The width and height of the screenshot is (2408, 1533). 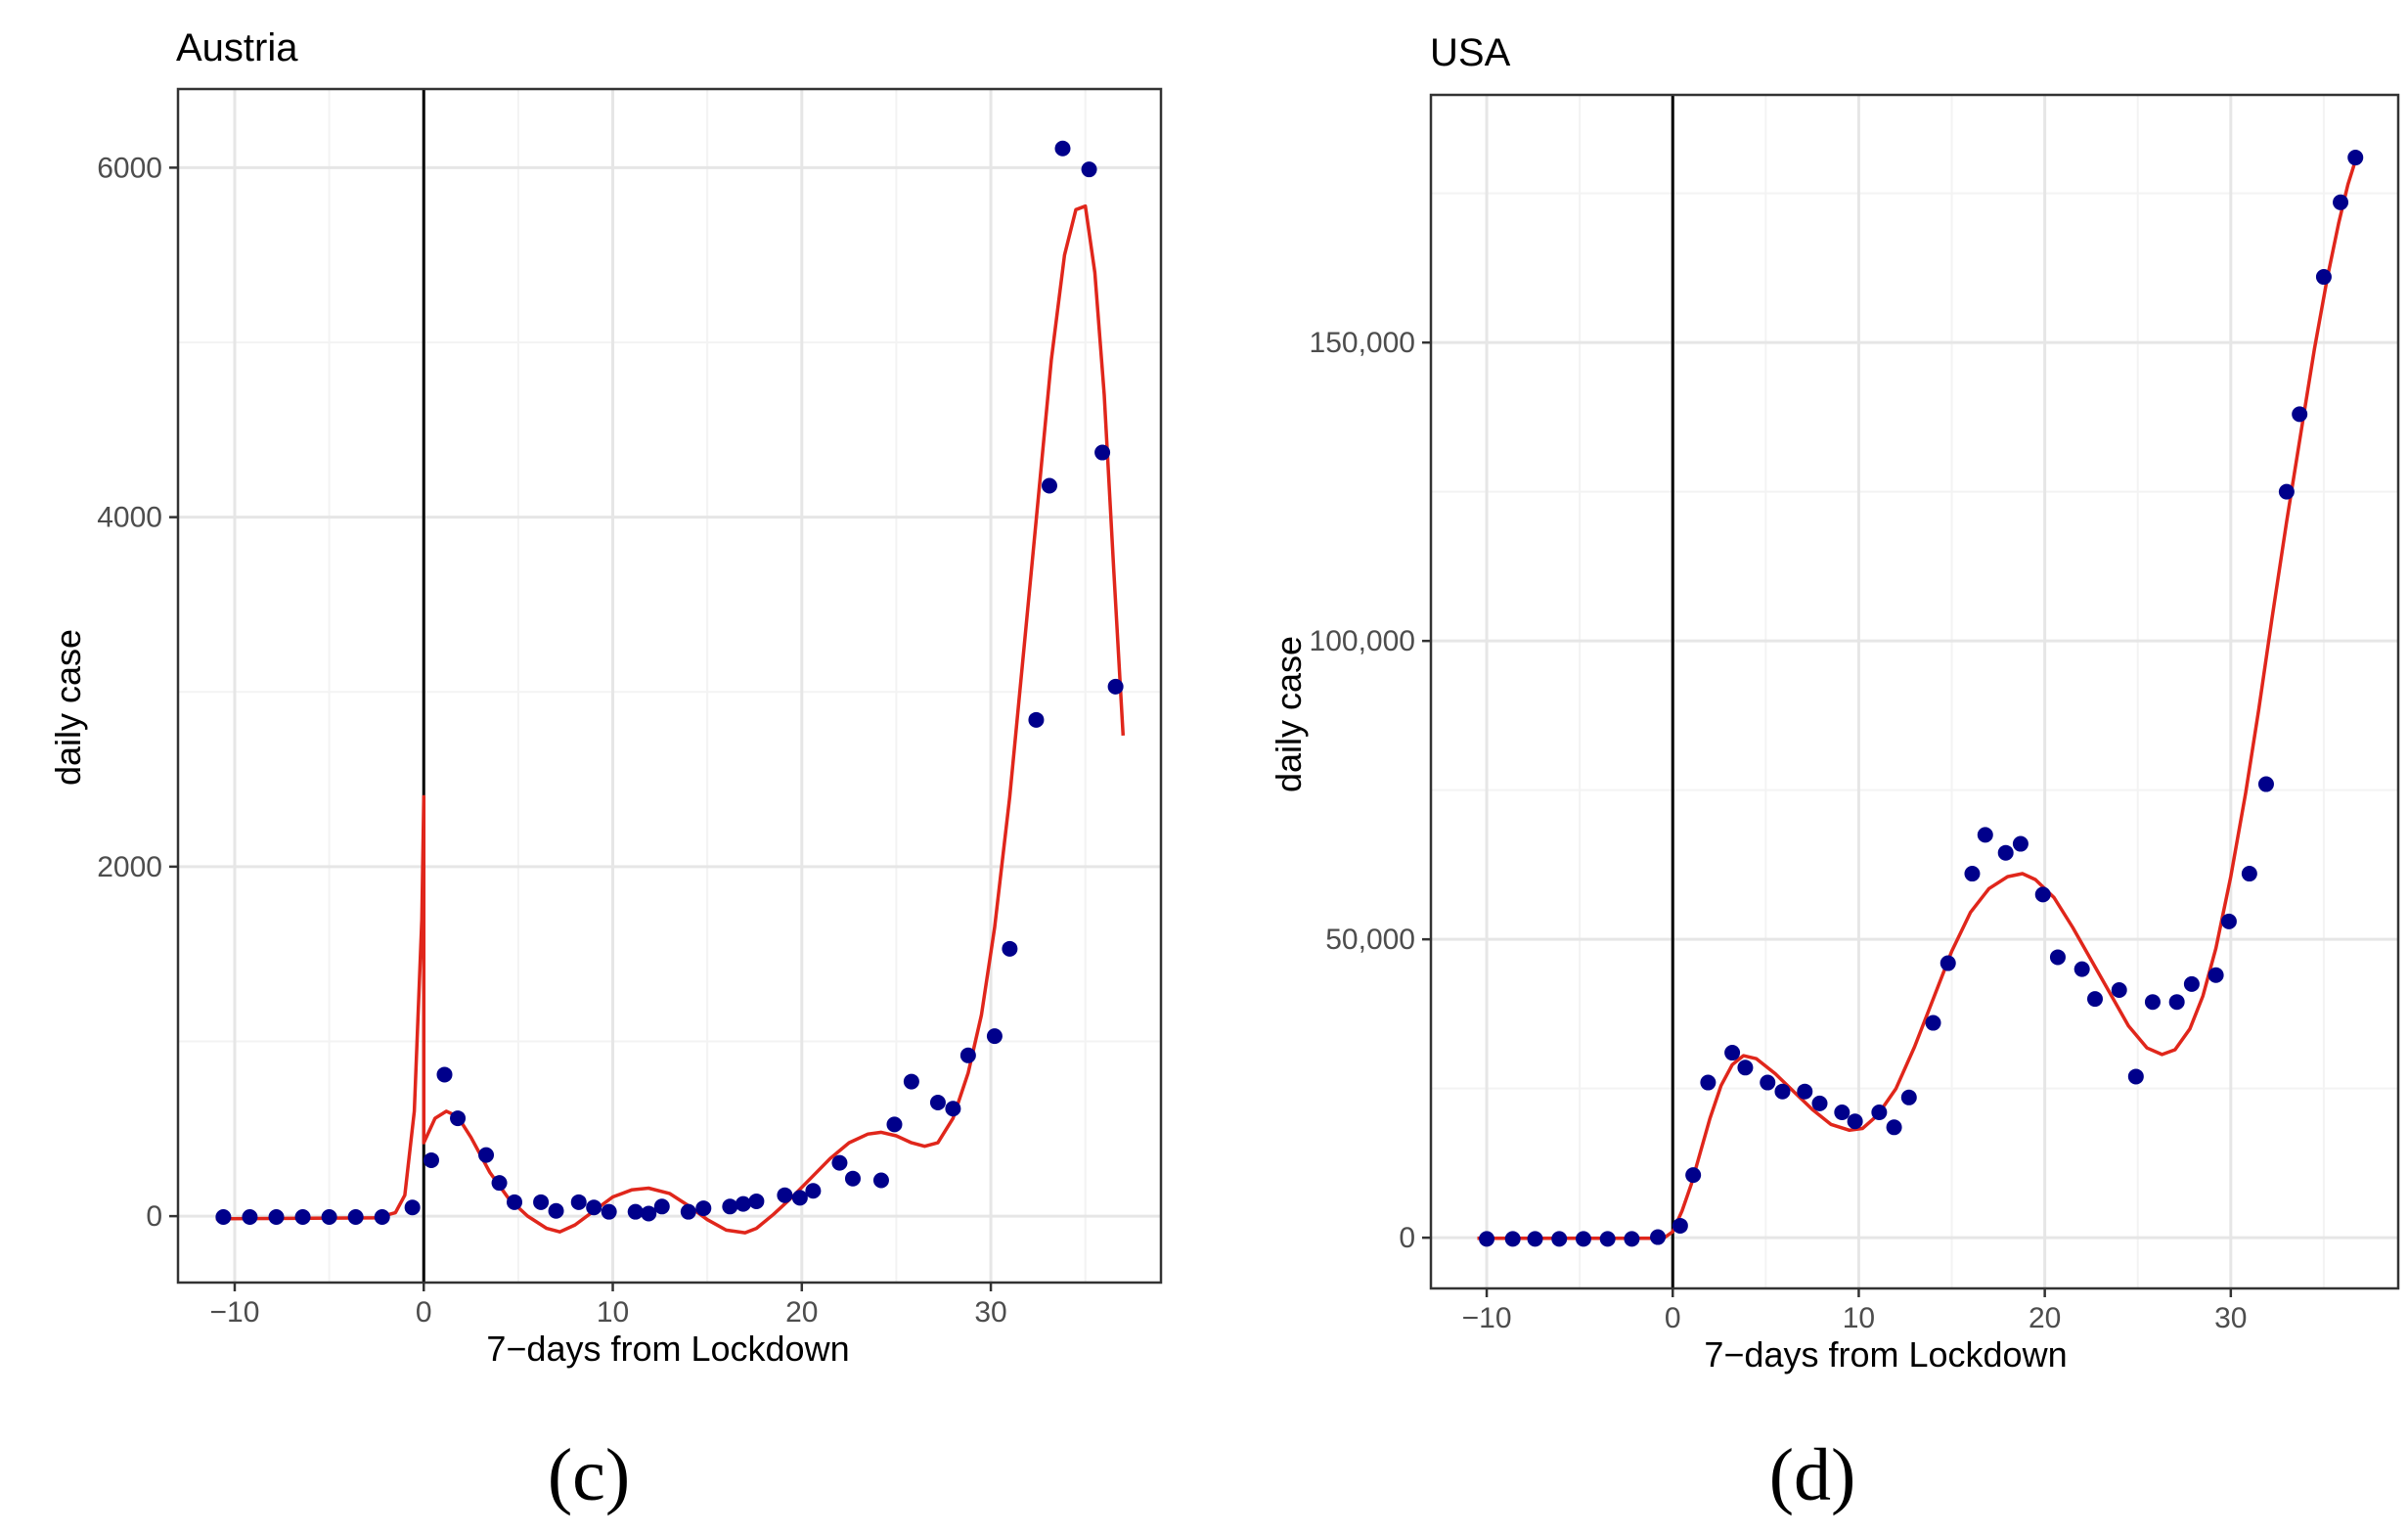 What do you see at coordinates (1370, 940) in the screenshot?
I see `y-tick-label: 50,000` at bounding box center [1370, 940].